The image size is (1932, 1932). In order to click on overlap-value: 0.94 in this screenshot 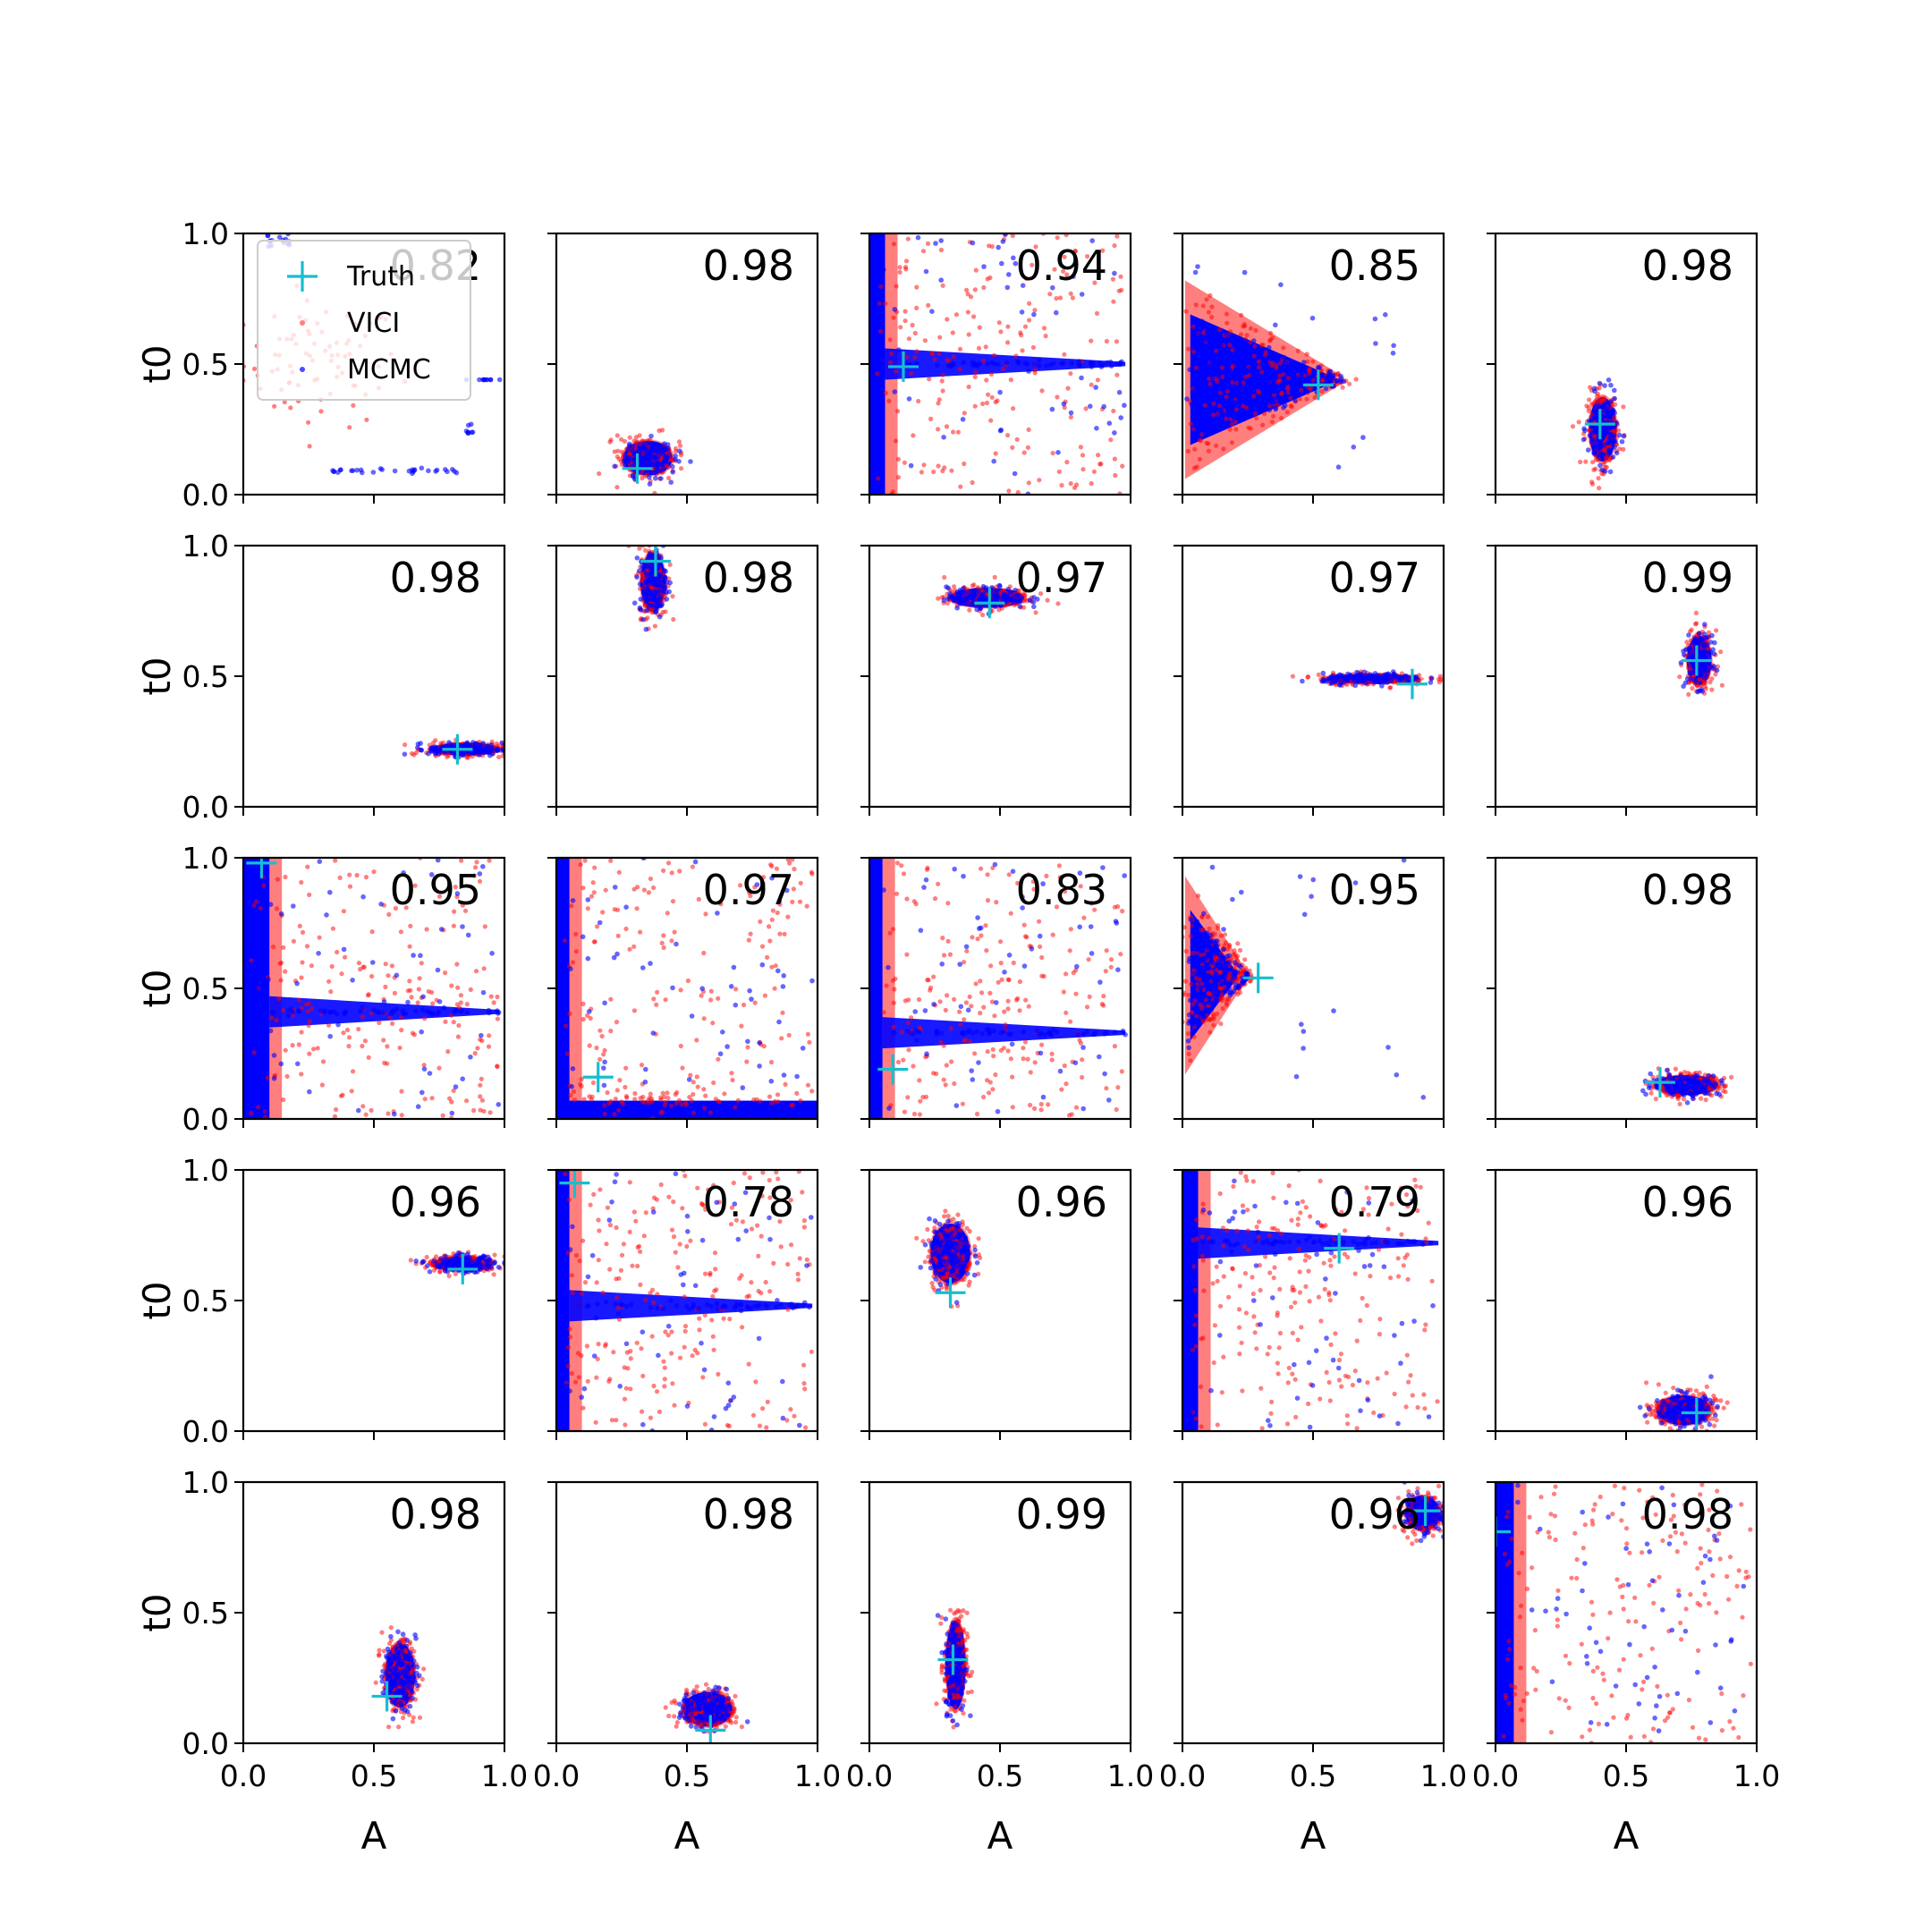, I will do `click(1061, 266)`.